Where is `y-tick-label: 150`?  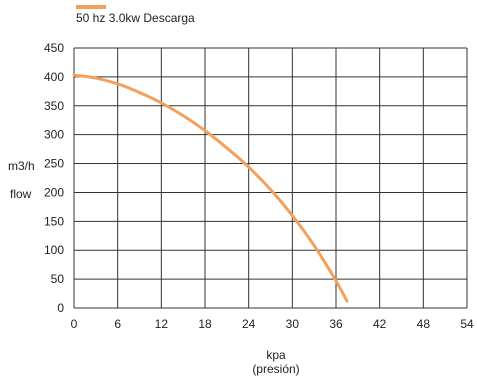
y-tick-label: 150 is located at coordinates (54, 221).